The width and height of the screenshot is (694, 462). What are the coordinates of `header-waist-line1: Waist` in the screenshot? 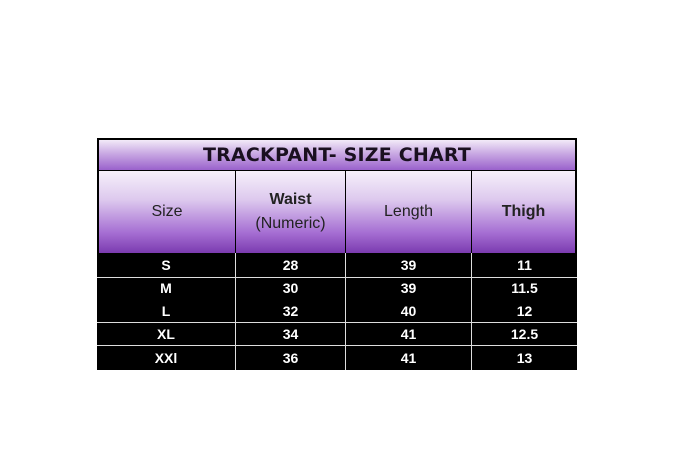 It's located at (290, 199).